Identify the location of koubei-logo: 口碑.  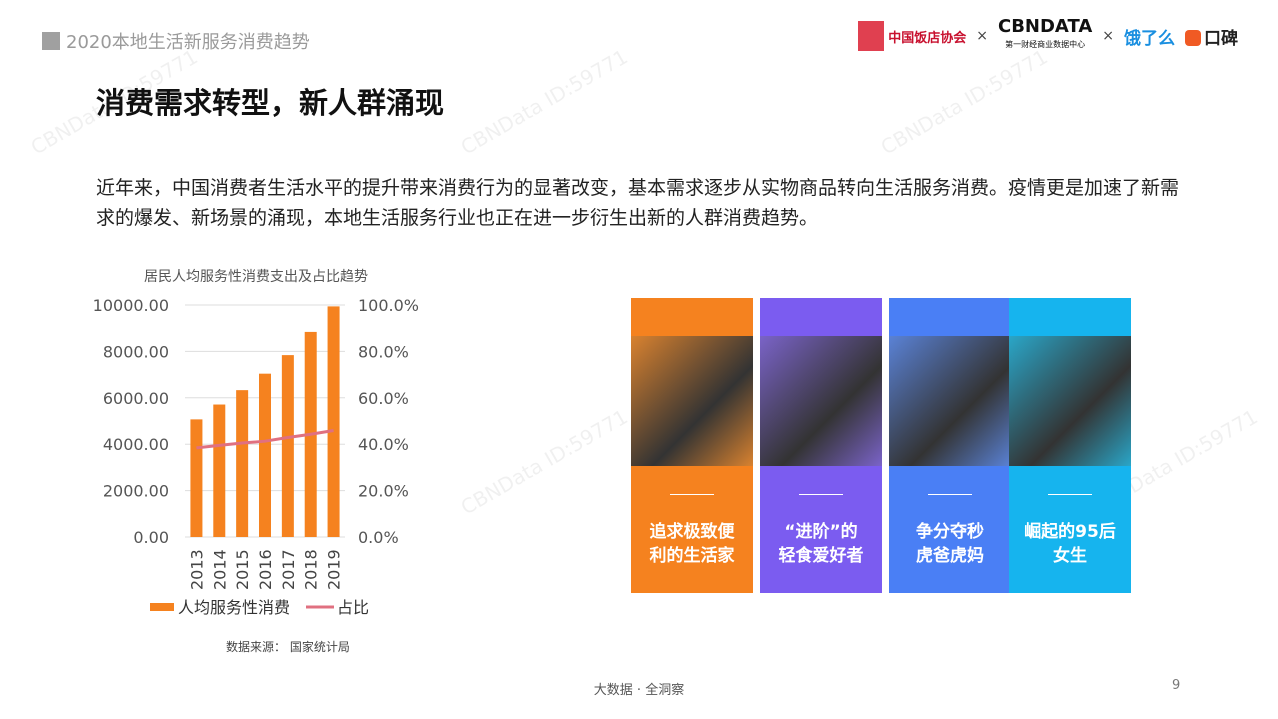
(1211, 36).